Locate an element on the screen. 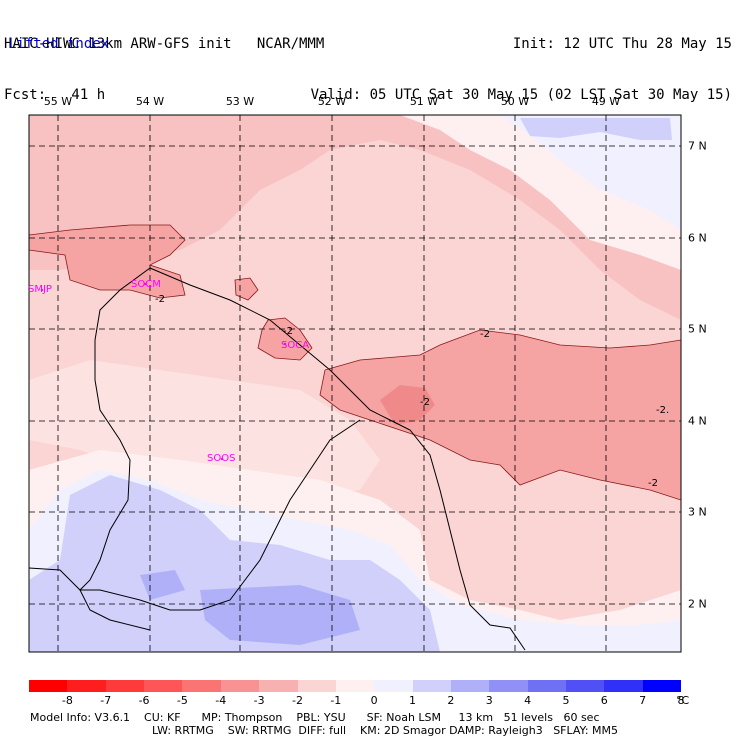 The height and width of the screenshot is (740, 740). lat-label: 2 N is located at coordinates (697, 604).